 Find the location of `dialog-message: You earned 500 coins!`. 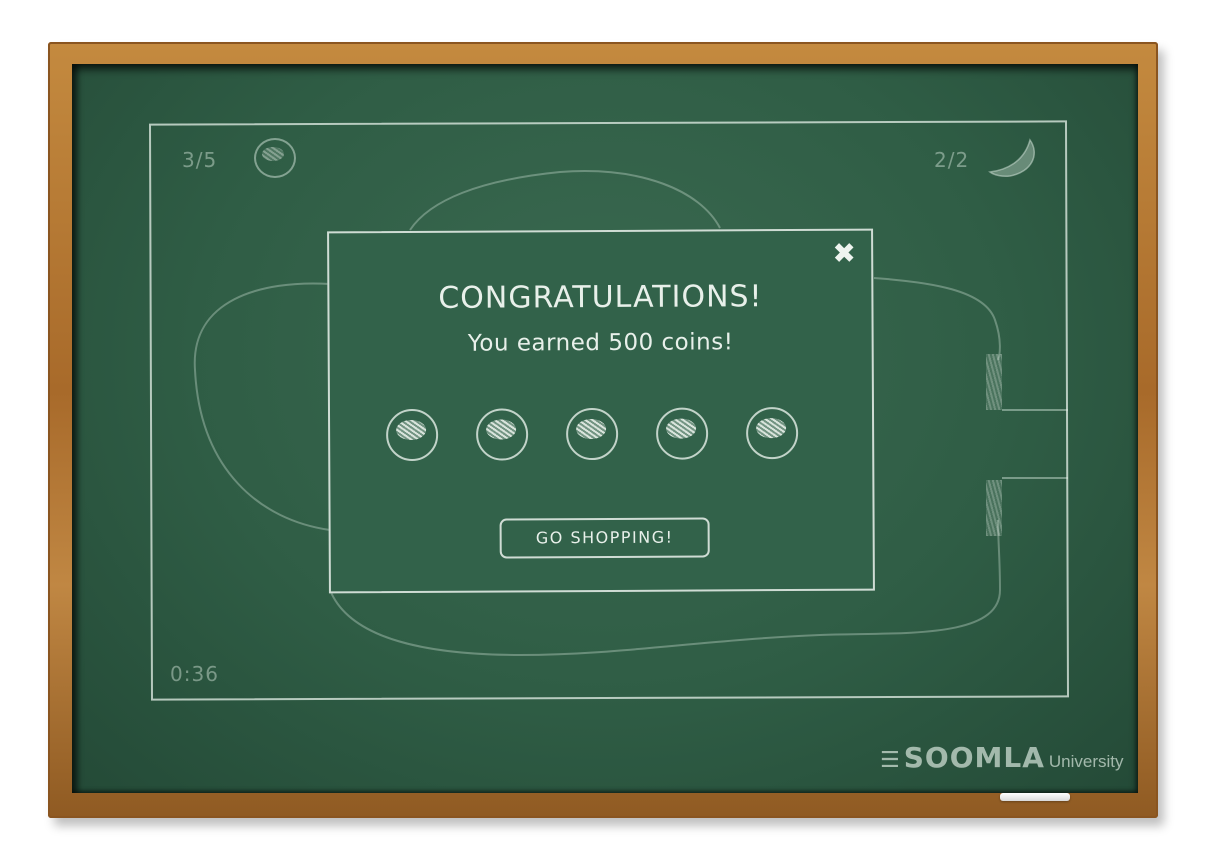

dialog-message: You earned 500 coins! is located at coordinates (600, 343).